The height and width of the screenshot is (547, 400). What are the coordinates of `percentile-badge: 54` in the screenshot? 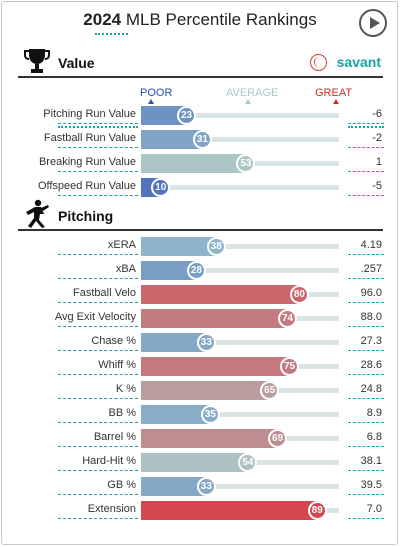 It's located at (248, 462).